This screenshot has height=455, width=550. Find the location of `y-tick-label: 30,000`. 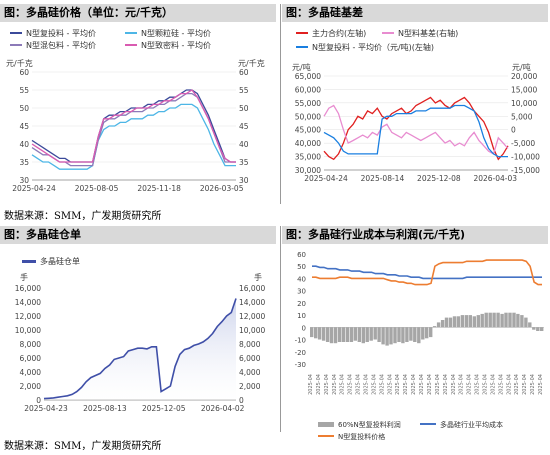

y-tick-label: 30,000 is located at coordinates (308, 170).